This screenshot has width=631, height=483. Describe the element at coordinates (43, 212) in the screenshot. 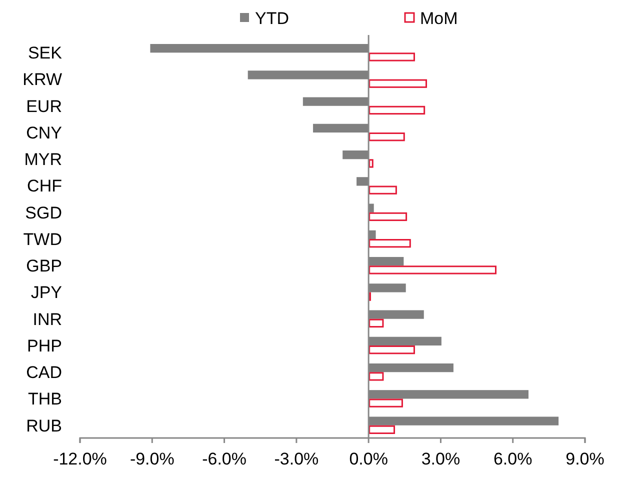

I see `y-tick-label: SGD` at that location.